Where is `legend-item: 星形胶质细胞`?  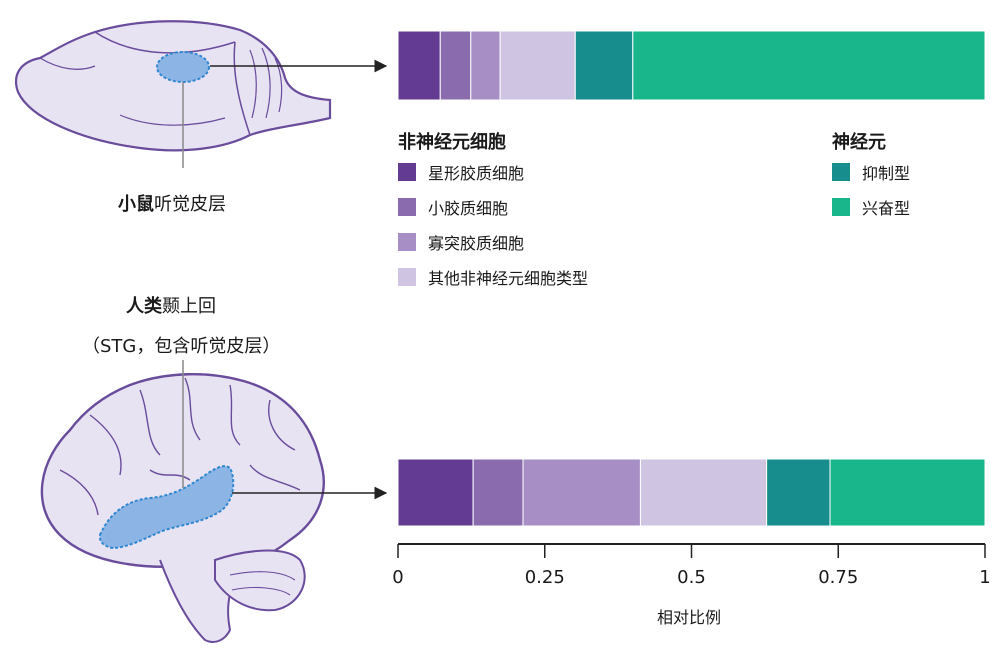 legend-item: 星形胶质细胞 is located at coordinates (461, 172).